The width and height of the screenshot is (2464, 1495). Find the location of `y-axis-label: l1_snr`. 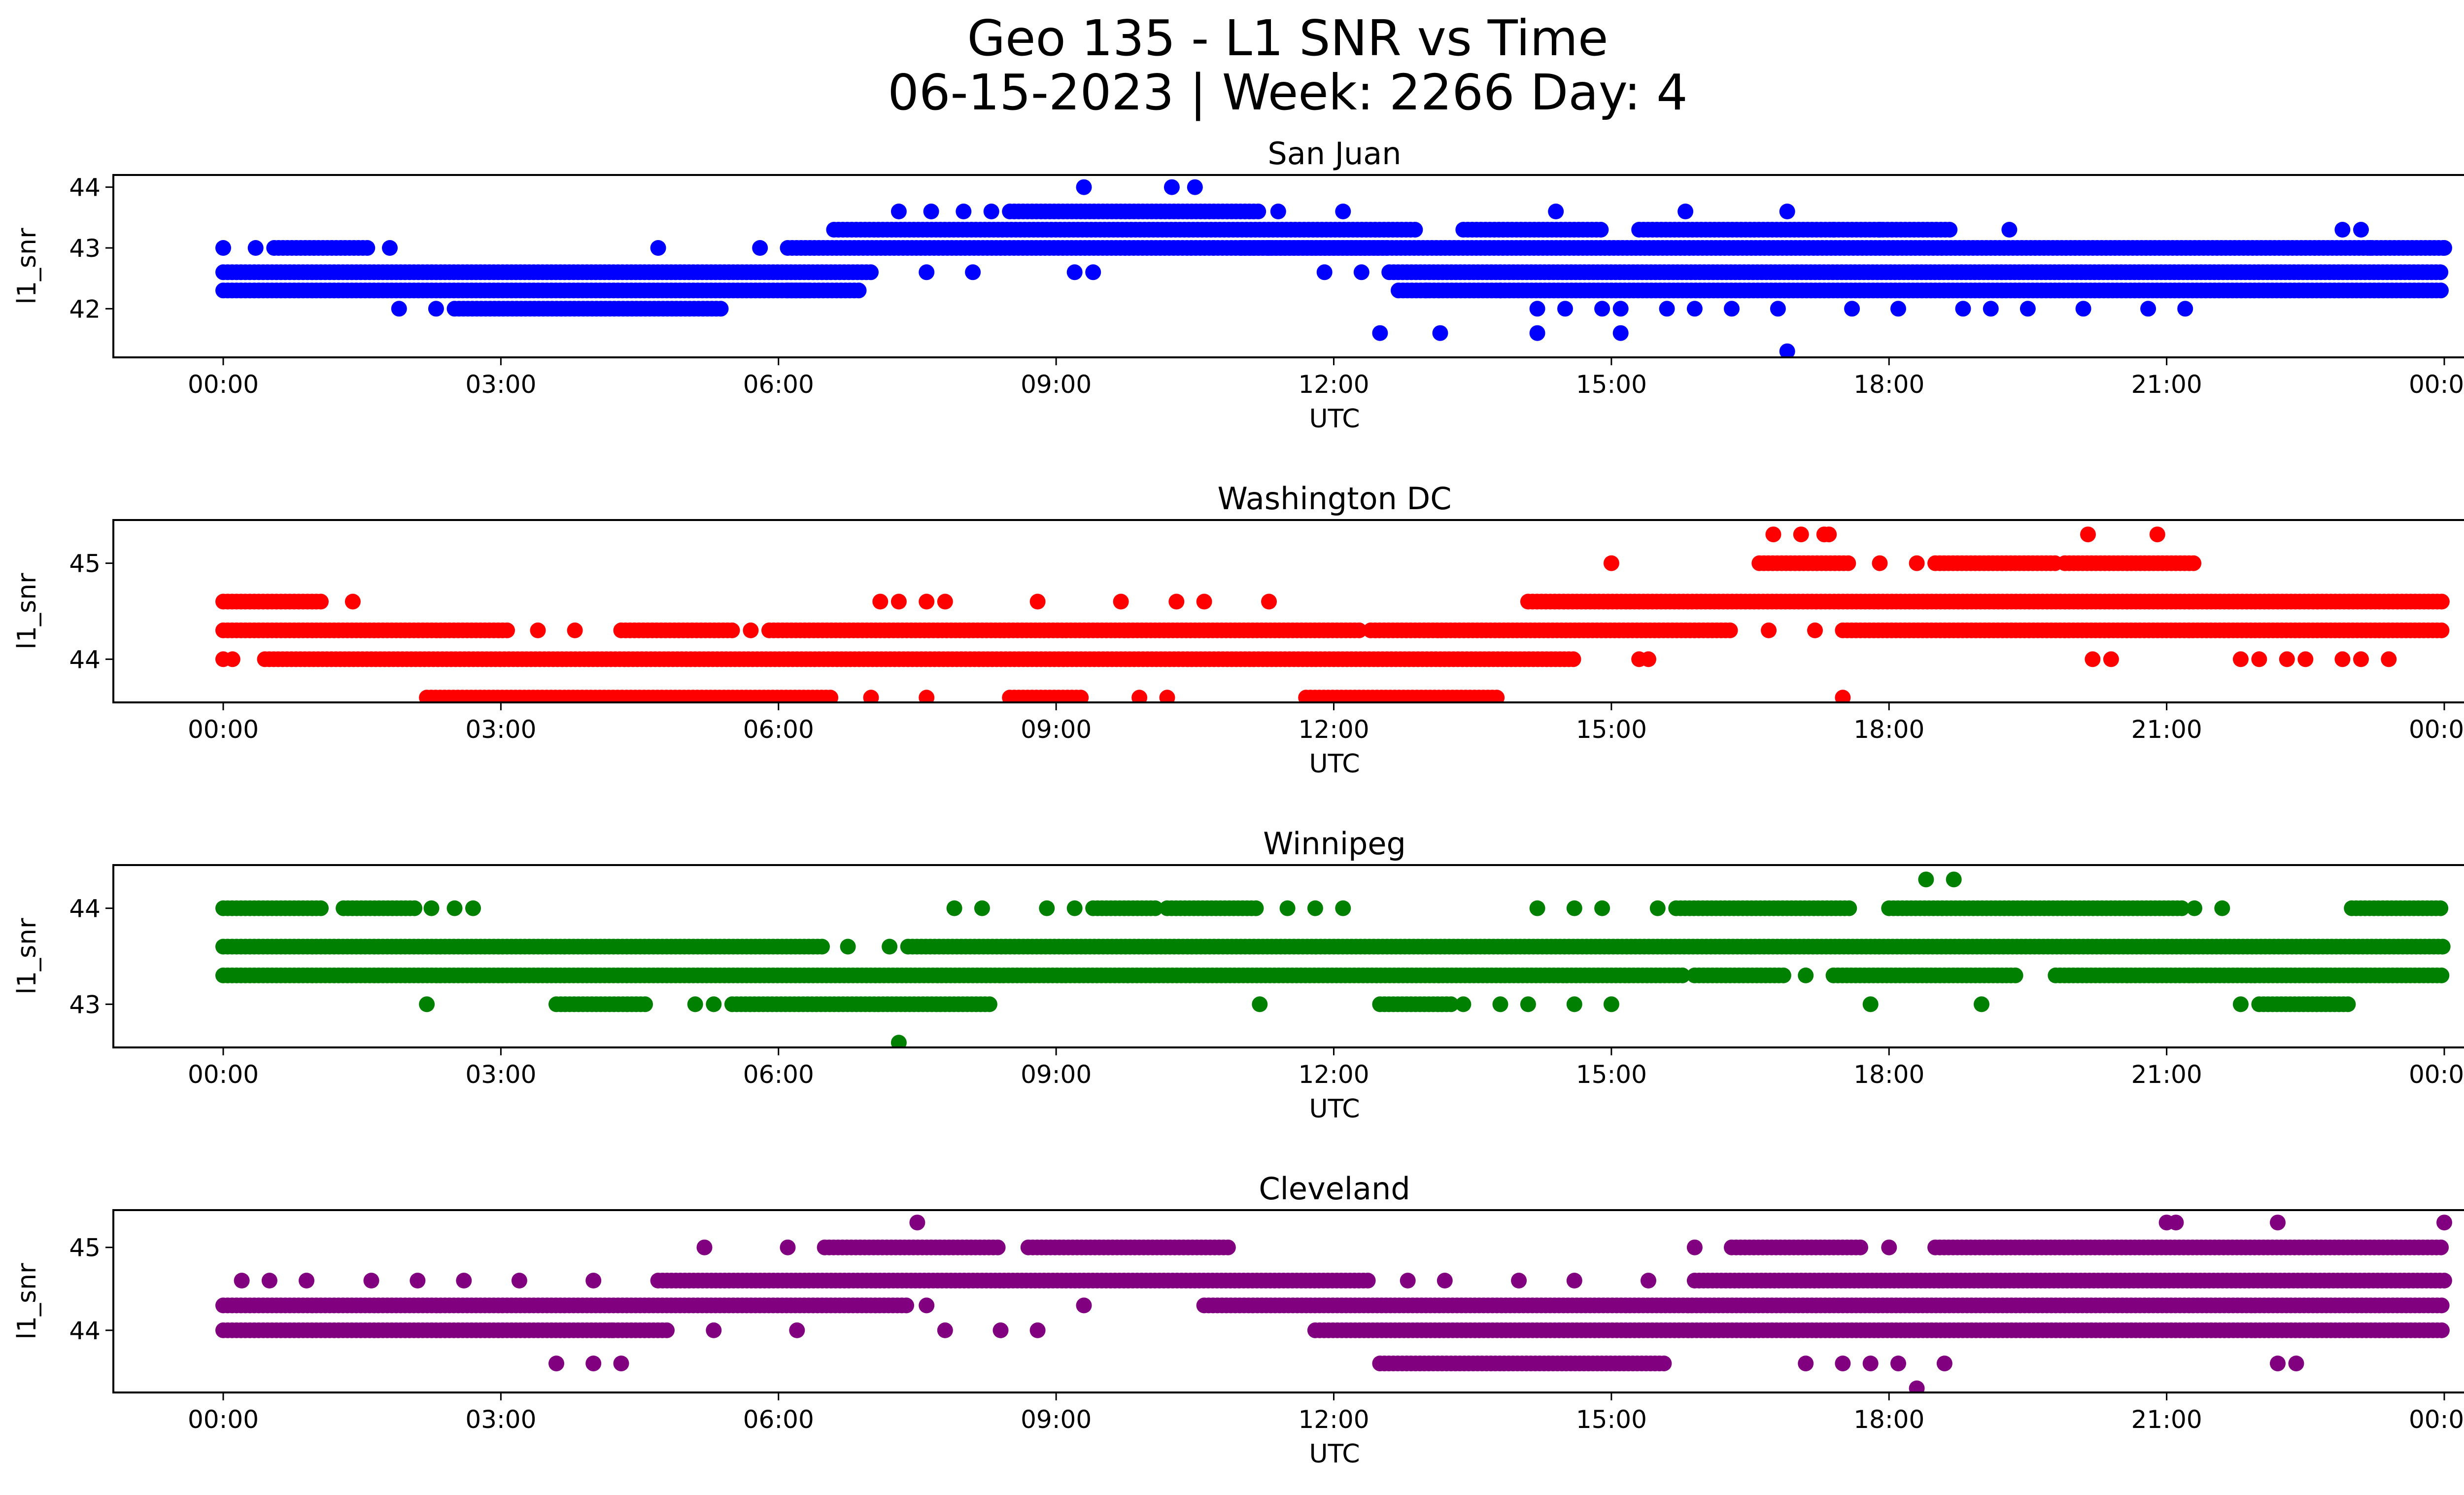

y-axis-label: l1_snr is located at coordinates (27, 266).